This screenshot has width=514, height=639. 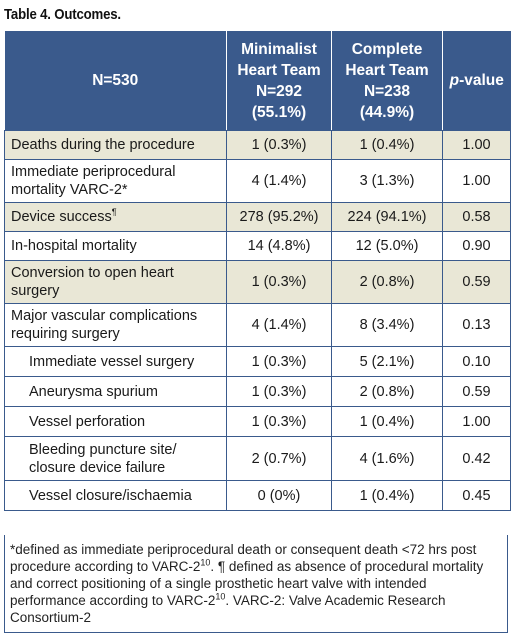 I want to click on minimalist-value: 2 (0.7%), so click(x=279, y=458).